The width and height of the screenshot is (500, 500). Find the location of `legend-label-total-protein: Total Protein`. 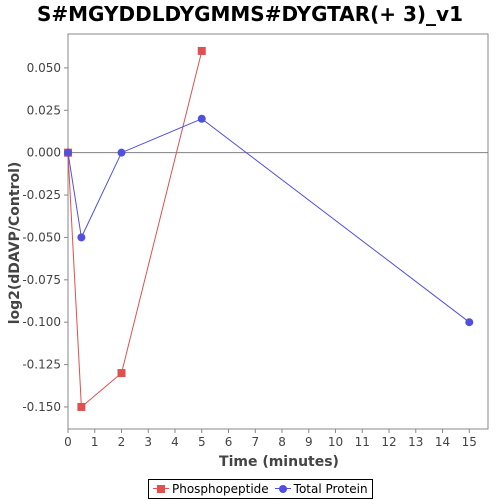

legend-label-total-protein: Total Protein is located at coordinates (330, 489).